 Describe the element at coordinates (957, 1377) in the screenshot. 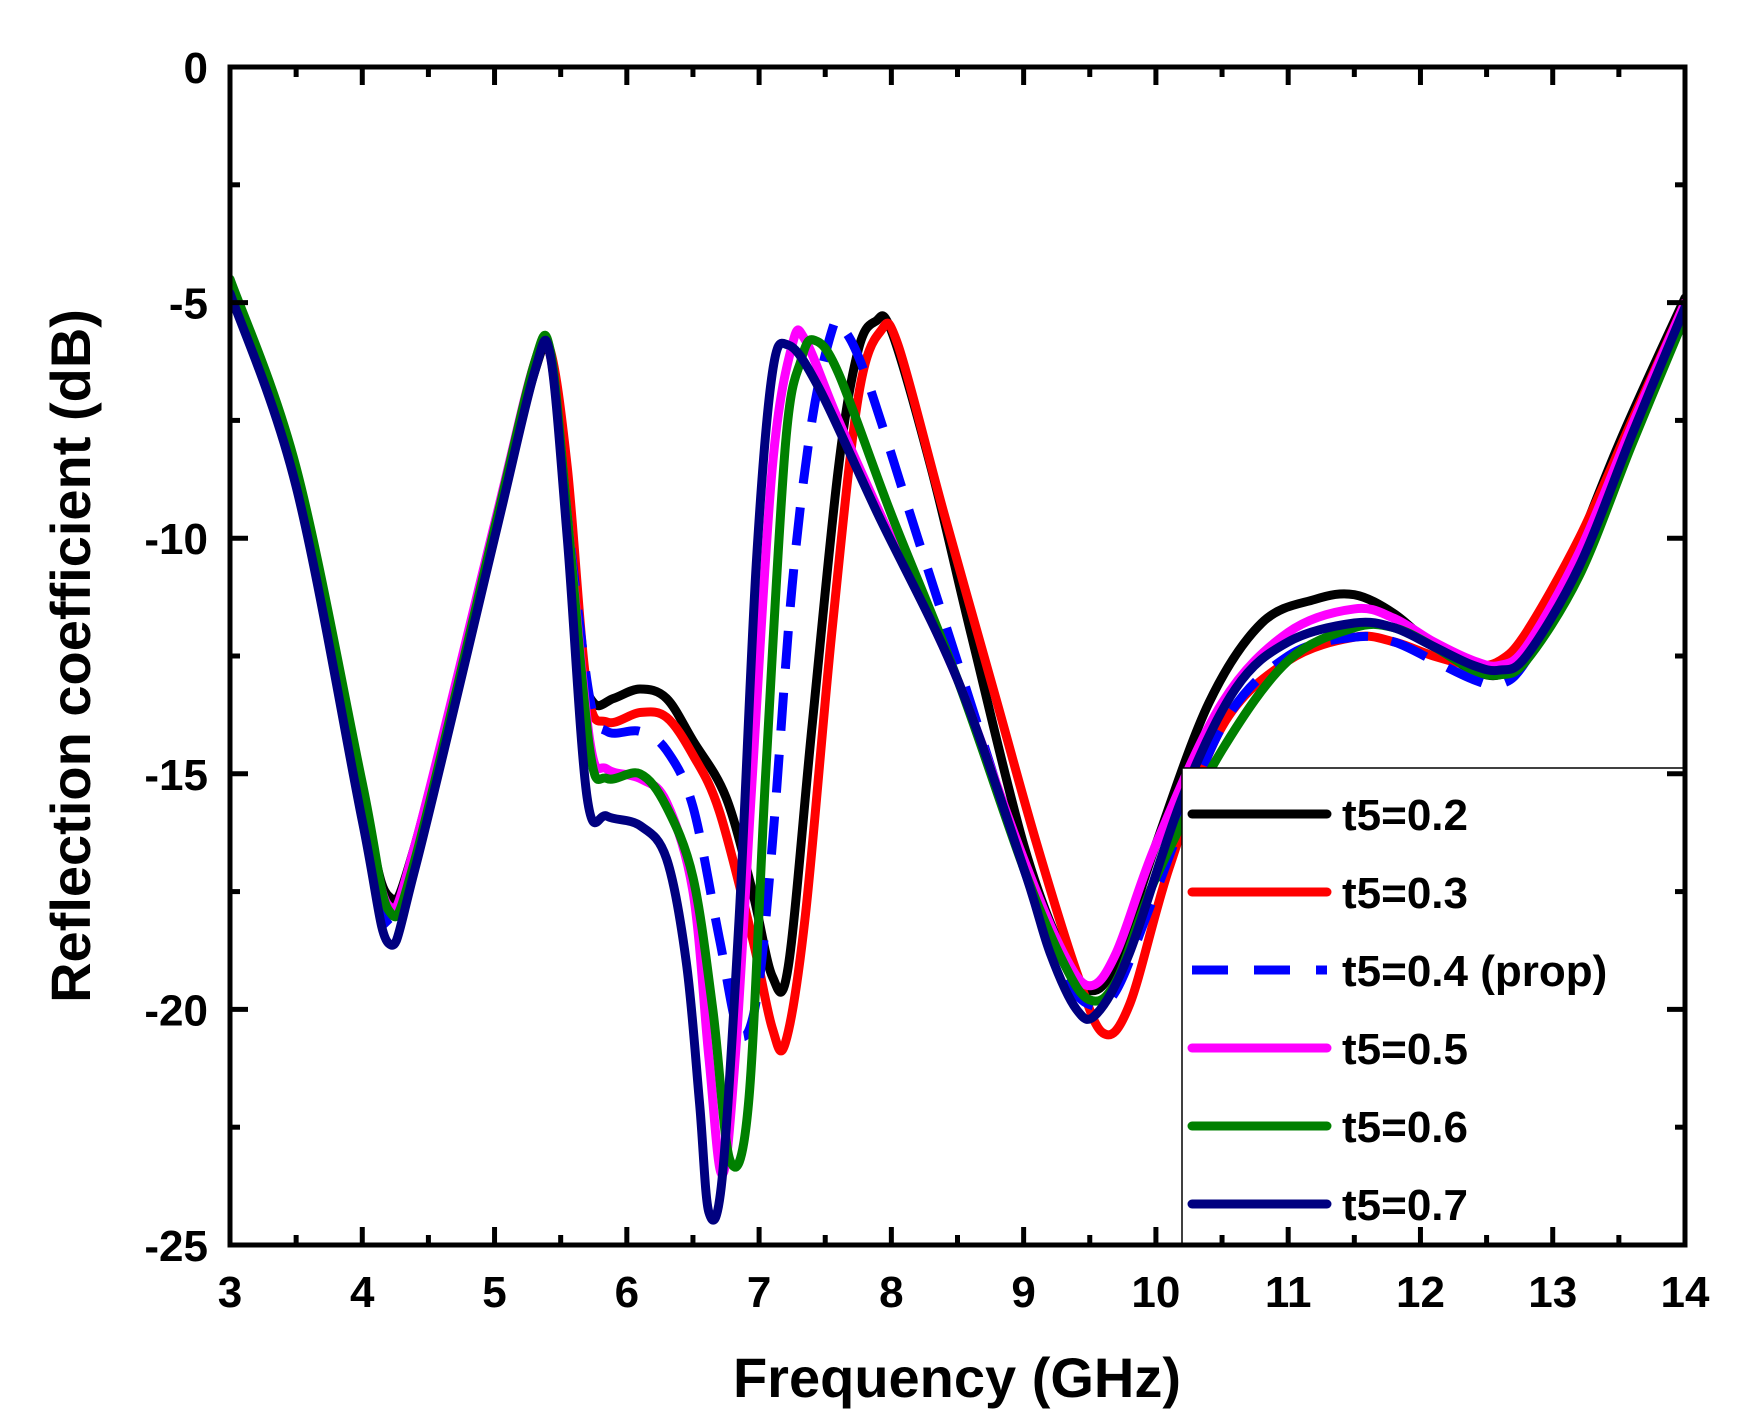

I see `x-axis-title: Frequency (GHz)` at that location.